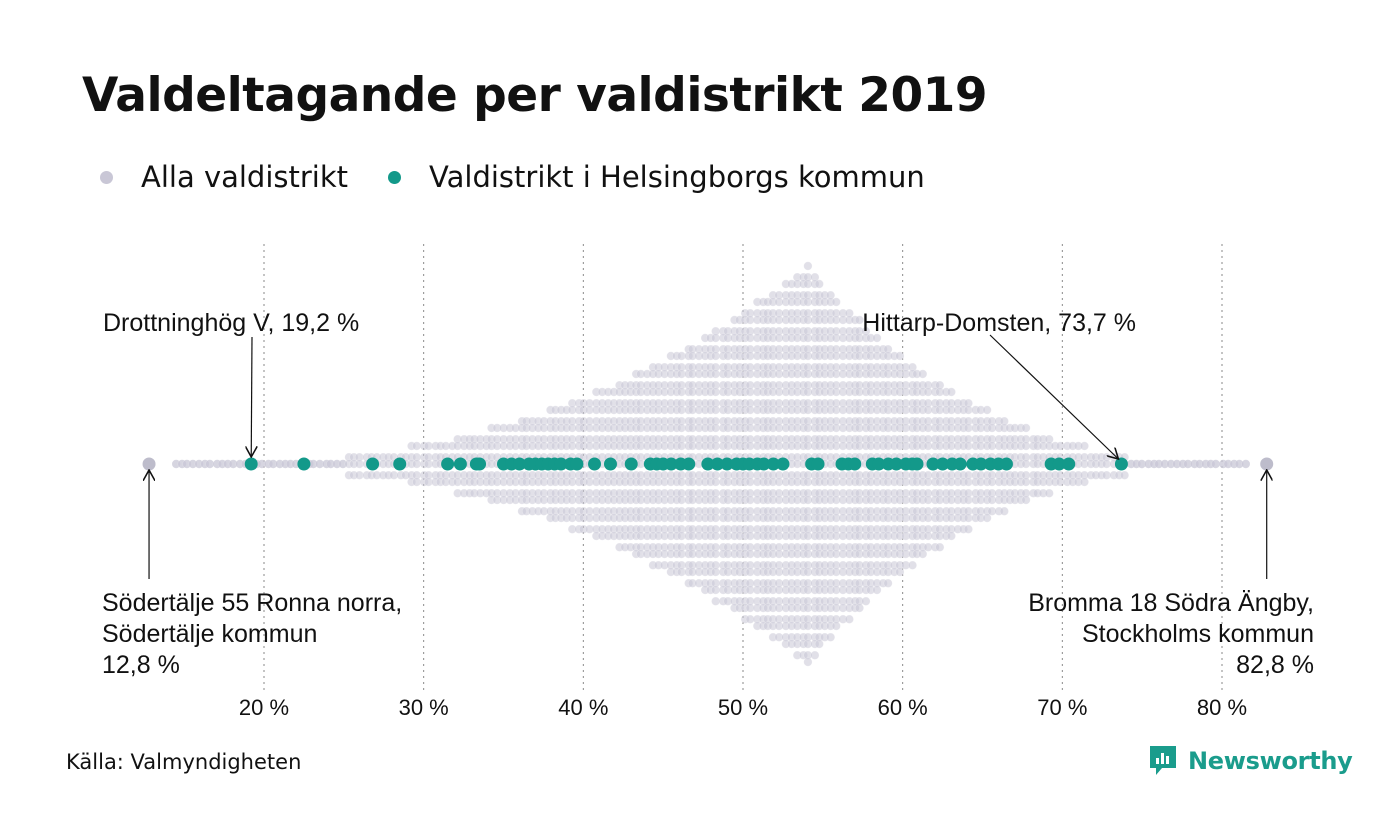 Image resolution: width=1400 pixels, height=840 pixels. I want to click on x-tick-label: 40 %, so click(583, 707).